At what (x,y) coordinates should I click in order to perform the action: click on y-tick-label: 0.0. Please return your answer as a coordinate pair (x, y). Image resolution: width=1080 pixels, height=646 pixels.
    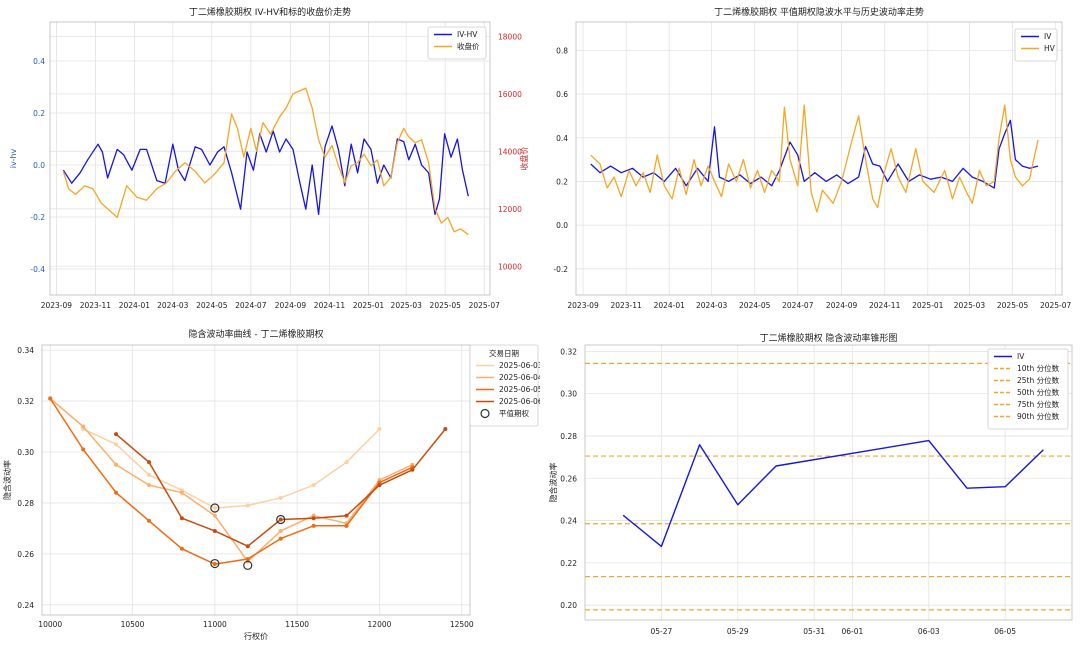
    Looking at the image, I should click on (562, 225).